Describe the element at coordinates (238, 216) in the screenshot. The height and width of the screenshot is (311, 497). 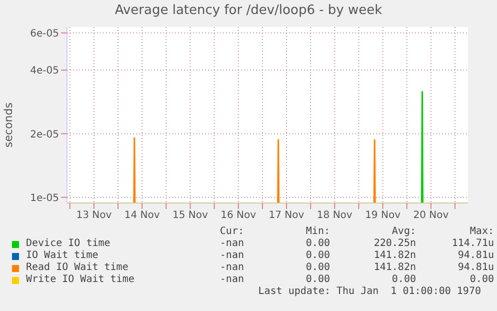
I see `x-tick-label: 16 Nov` at that location.